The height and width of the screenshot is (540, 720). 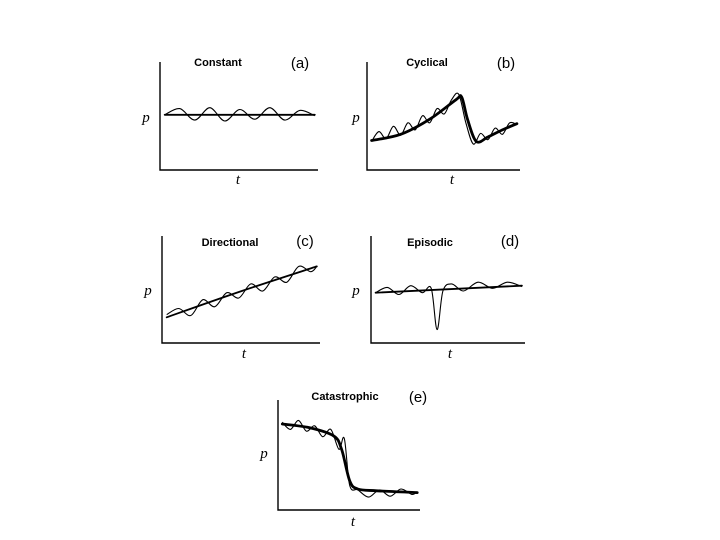 I want to click on fluctuation-line-constant, so click(x=240, y=114).